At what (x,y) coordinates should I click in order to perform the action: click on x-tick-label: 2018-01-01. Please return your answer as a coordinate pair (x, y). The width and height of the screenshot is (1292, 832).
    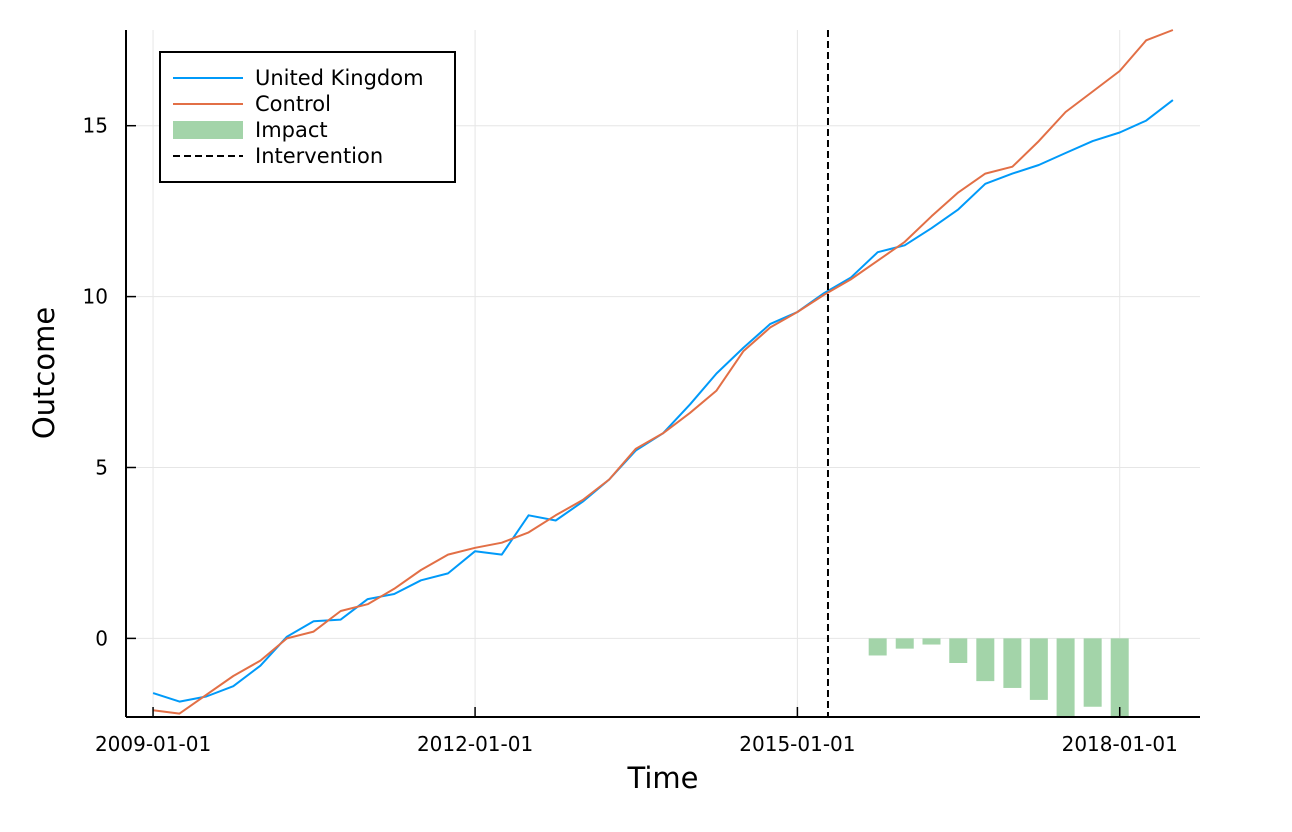
    Looking at the image, I should click on (1120, 744).